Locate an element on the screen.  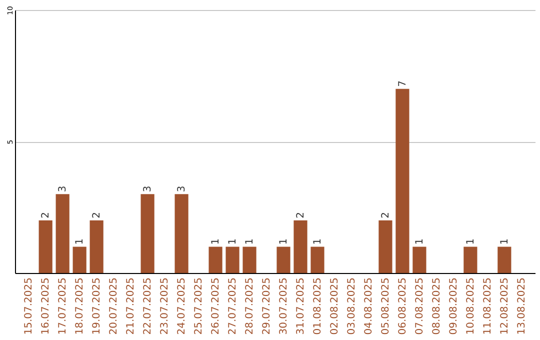
x-tick-label: 30.07.2025 is located at coordinates (284, 306).